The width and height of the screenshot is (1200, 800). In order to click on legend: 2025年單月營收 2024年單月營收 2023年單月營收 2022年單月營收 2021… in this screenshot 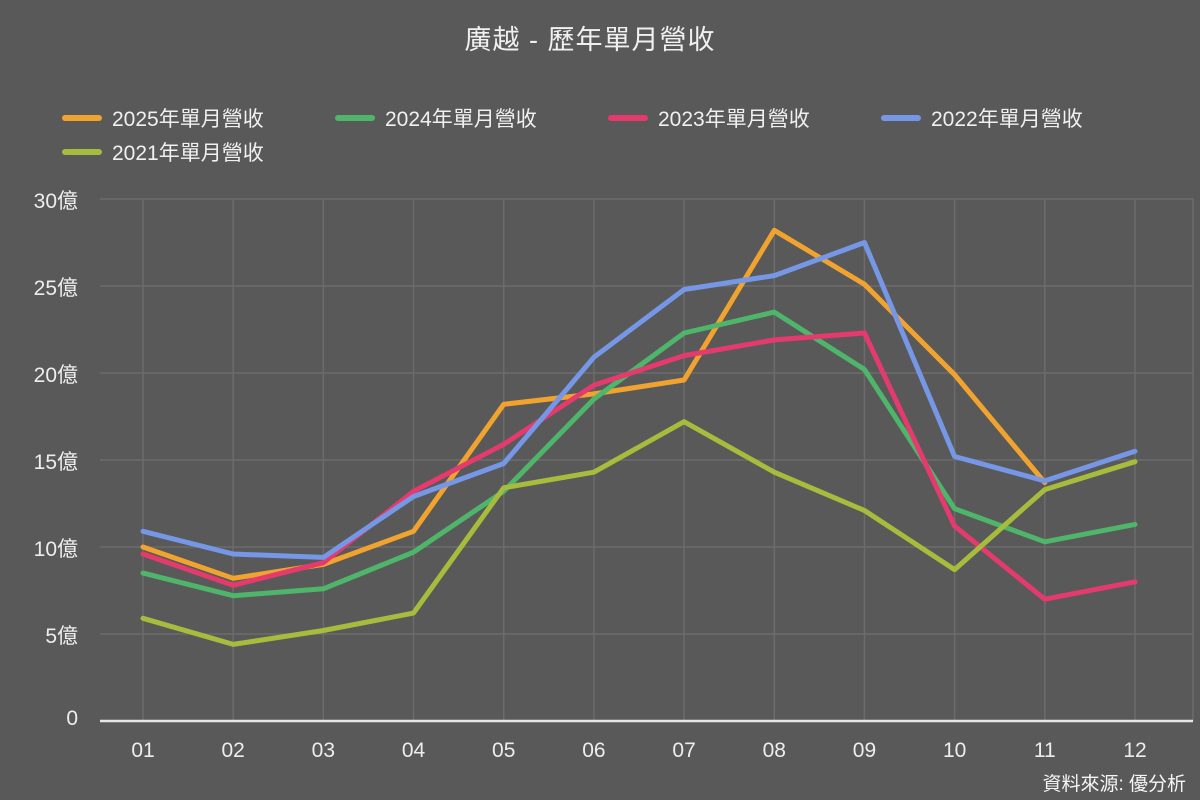, I will do `click(617, 135)`.